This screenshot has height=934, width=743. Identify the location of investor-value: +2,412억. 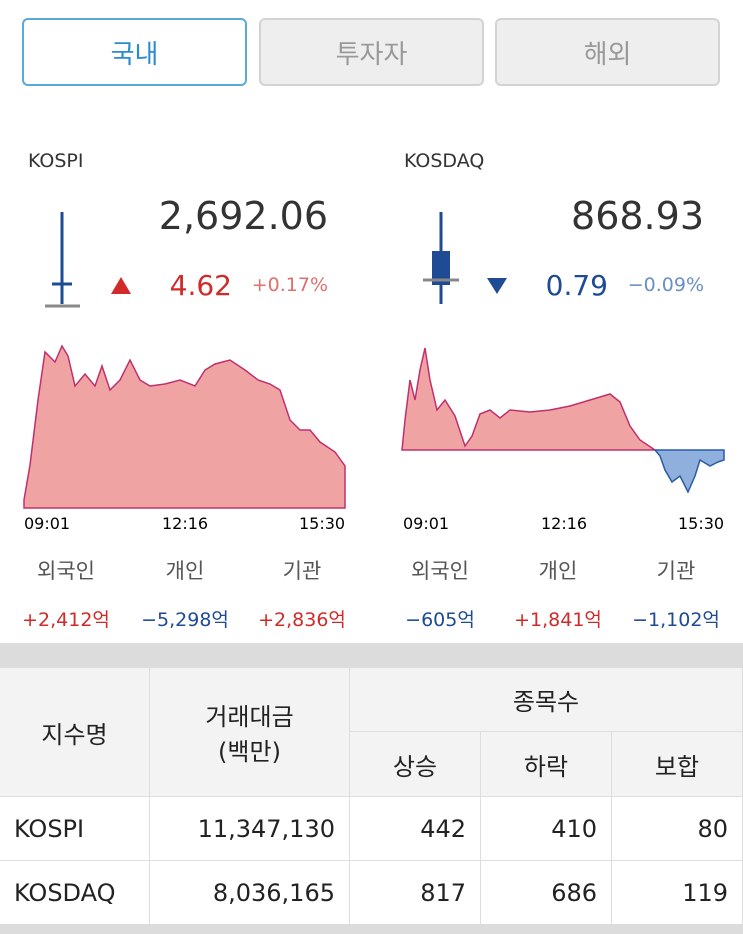
(66, 620).